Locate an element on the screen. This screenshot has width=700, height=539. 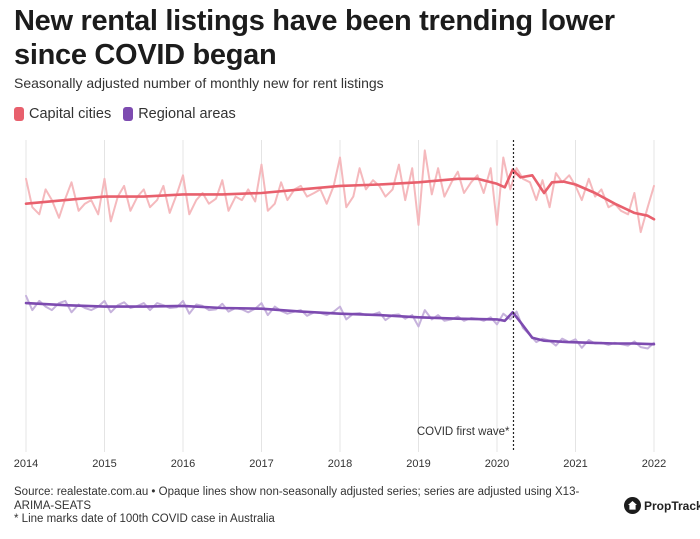
x-tick-label-2014: 2014 is located at coordinates (26, 464).